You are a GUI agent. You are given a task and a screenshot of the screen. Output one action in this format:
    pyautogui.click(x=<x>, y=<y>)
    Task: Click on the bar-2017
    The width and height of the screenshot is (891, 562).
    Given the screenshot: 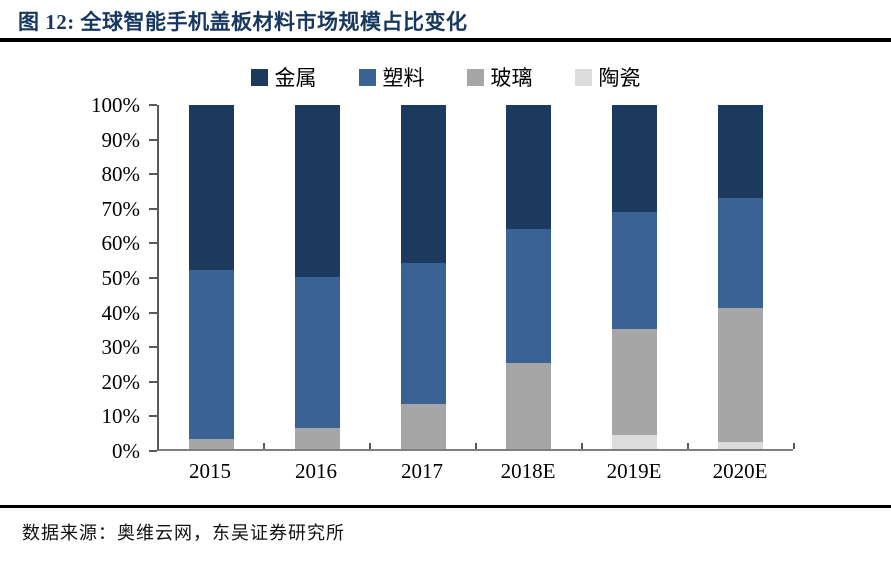 What is the action you would take?
    pyautogui.click(x=423, y=277)
    